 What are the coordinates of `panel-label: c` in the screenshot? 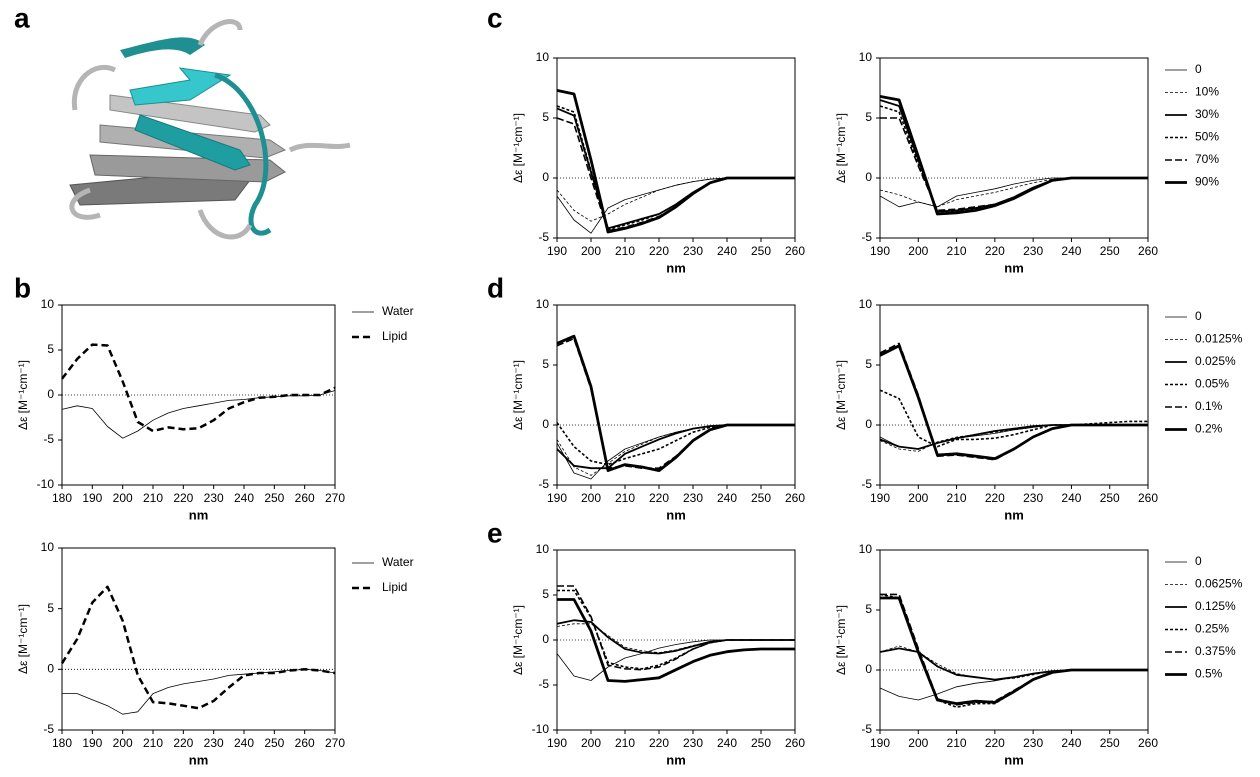 It's located at (495, 17).